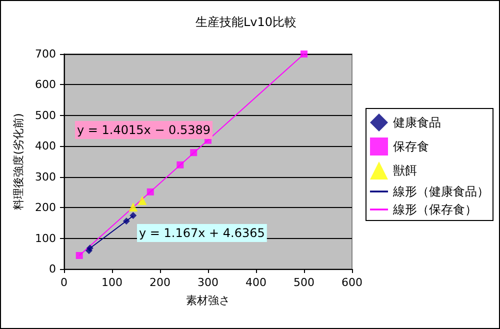  I want to click on y-tick-label: 300, so click(45, 177).